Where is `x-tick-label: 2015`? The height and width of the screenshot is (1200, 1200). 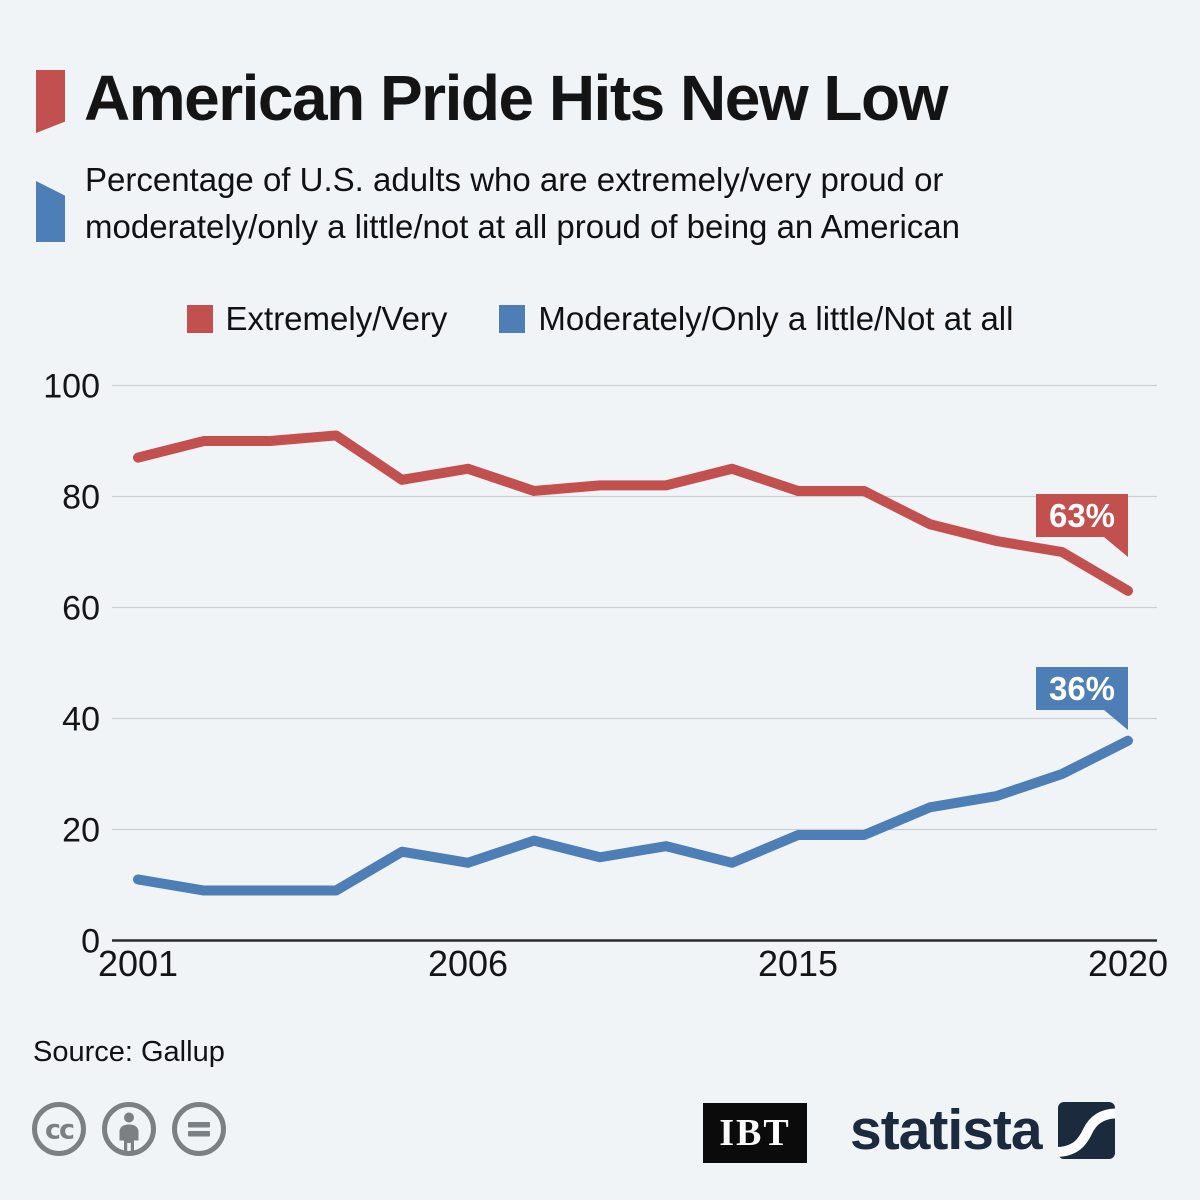 x-tick-label: 2015 is located at coordinates (798, 963).